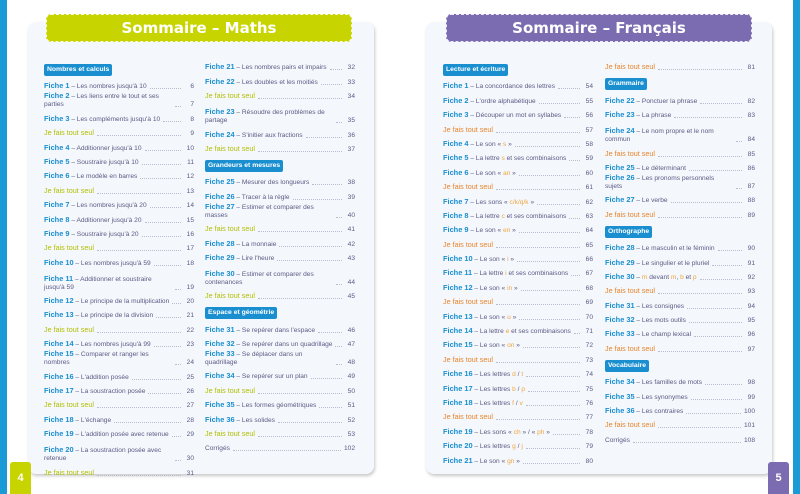  I want to click on toc-entry: Fiche 1 – La concordance des lettres 54, so click(518, 84).